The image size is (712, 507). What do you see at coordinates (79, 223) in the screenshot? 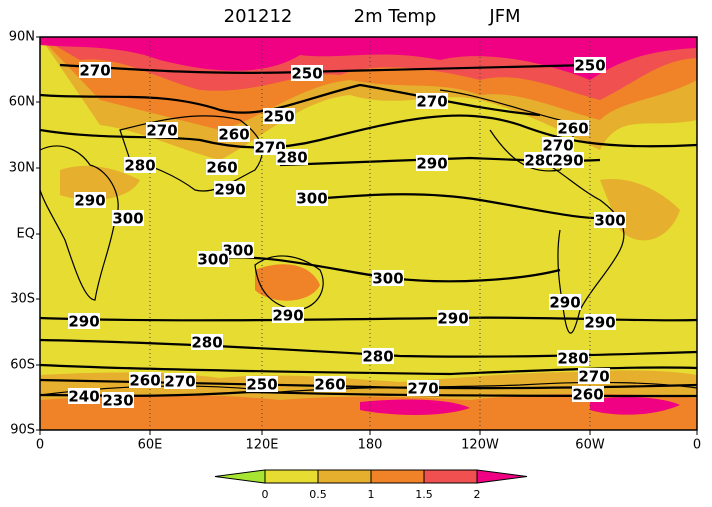
I see `coastline-africa` at bounding box center [79, 223].